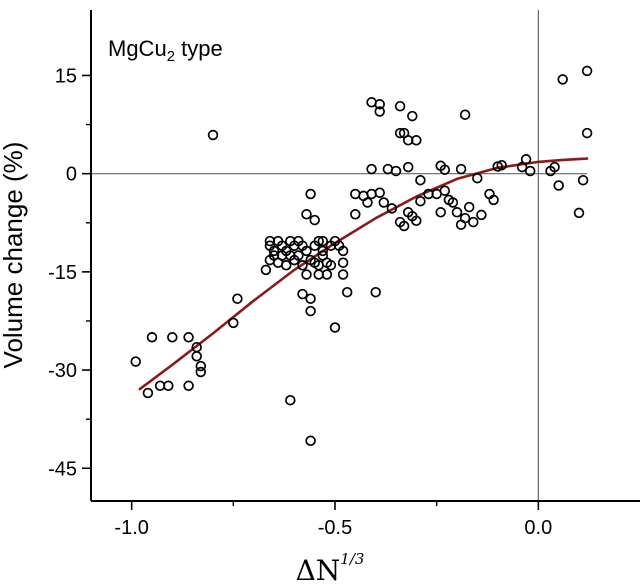  Describe the element at coordinates (318, 570) in the screenshot. I see `x-axis-title-main: ΔN` at that location.